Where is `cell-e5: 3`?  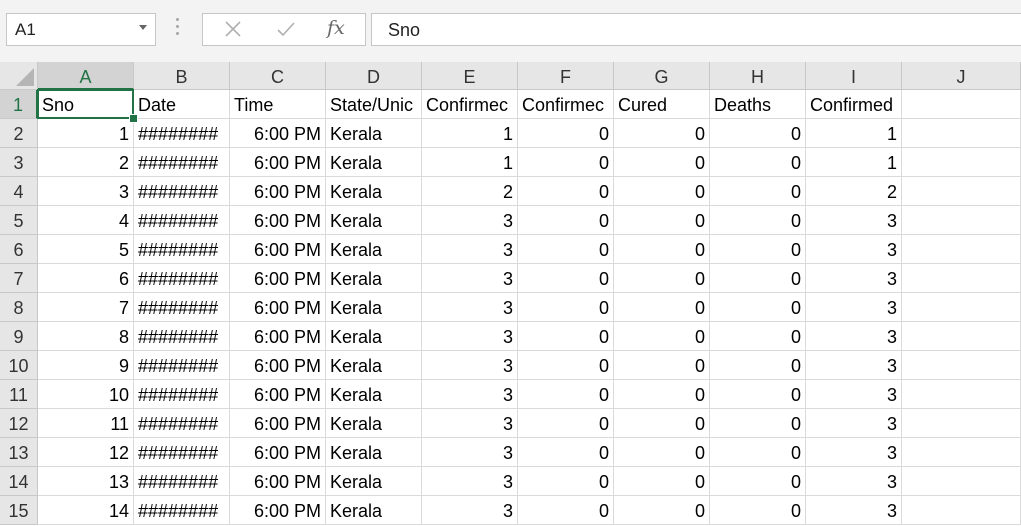 cell-e5: 3 is located at coordinates (470, 220).